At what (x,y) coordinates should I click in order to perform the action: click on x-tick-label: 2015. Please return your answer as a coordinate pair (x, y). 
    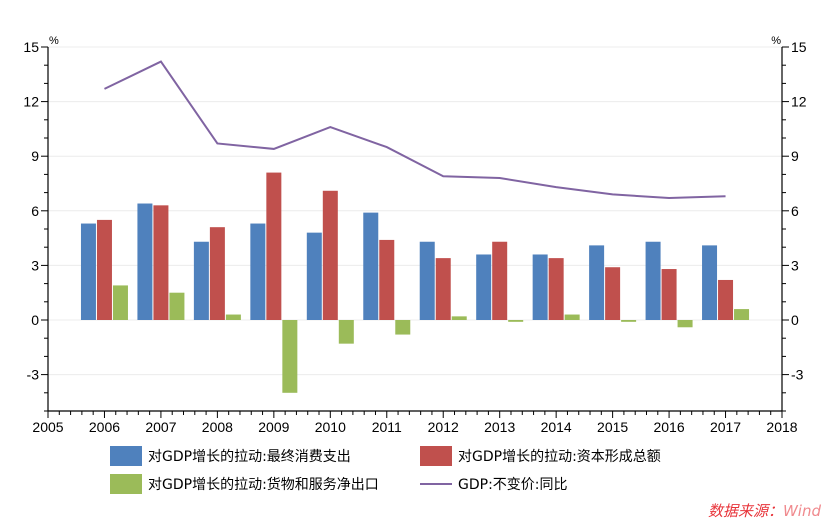
    Looking at the image, I should click on (612, 427).